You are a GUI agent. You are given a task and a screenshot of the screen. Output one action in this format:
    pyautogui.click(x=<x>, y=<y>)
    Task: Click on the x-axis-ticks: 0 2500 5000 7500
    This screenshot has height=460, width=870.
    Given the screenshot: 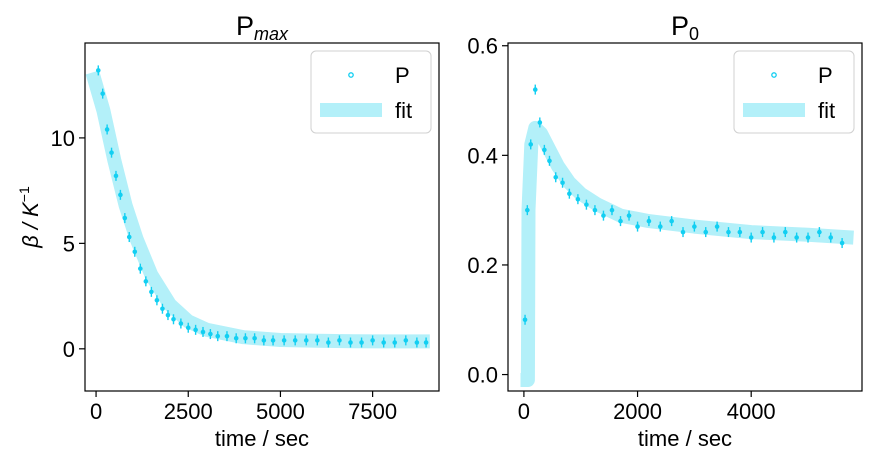 What is the action you would take?
    pyautogui.click(x=243, y=407)
    